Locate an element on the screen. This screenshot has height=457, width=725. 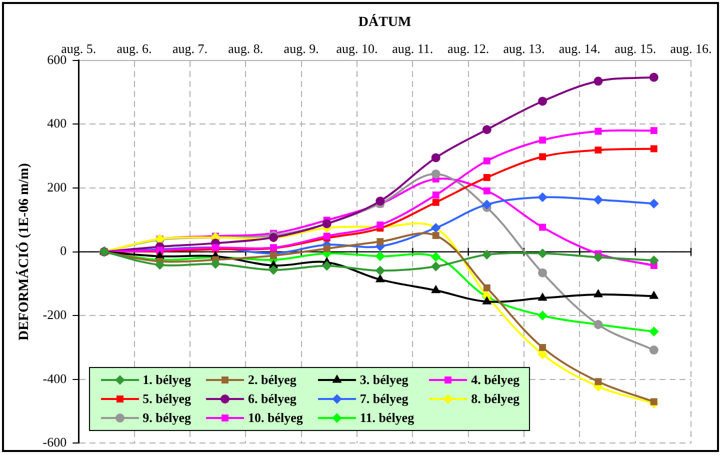
legend-label: 5. bélyeg is located at coordinates (167, 399).